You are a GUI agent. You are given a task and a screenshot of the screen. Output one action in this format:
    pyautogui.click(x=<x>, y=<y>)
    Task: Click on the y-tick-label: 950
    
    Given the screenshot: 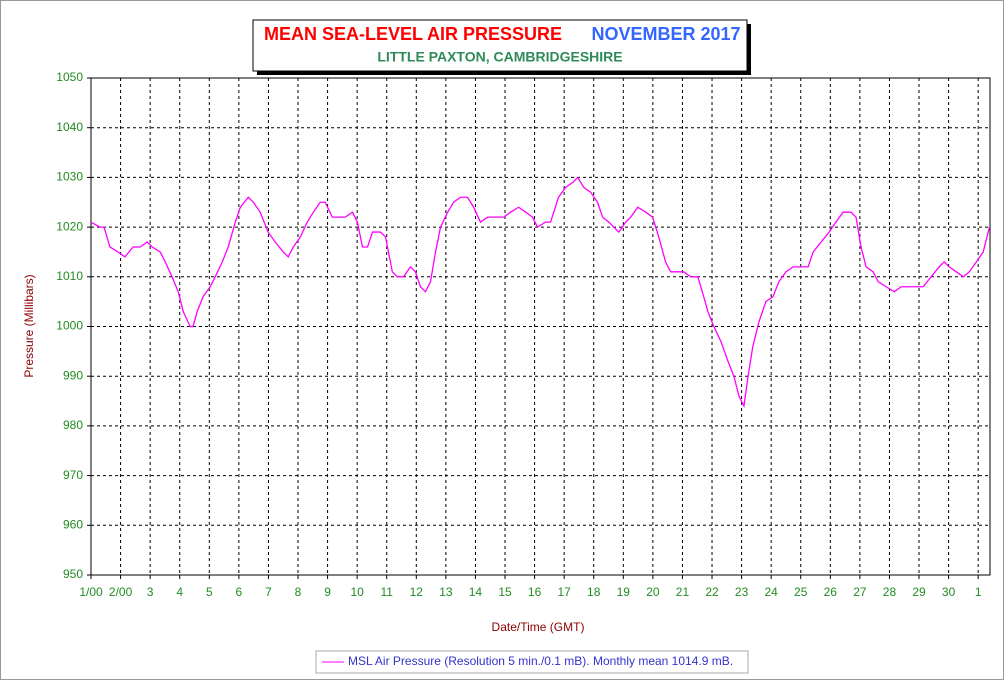 What is the action you would take?
    pyautogui.click(x=73, y=574)
    